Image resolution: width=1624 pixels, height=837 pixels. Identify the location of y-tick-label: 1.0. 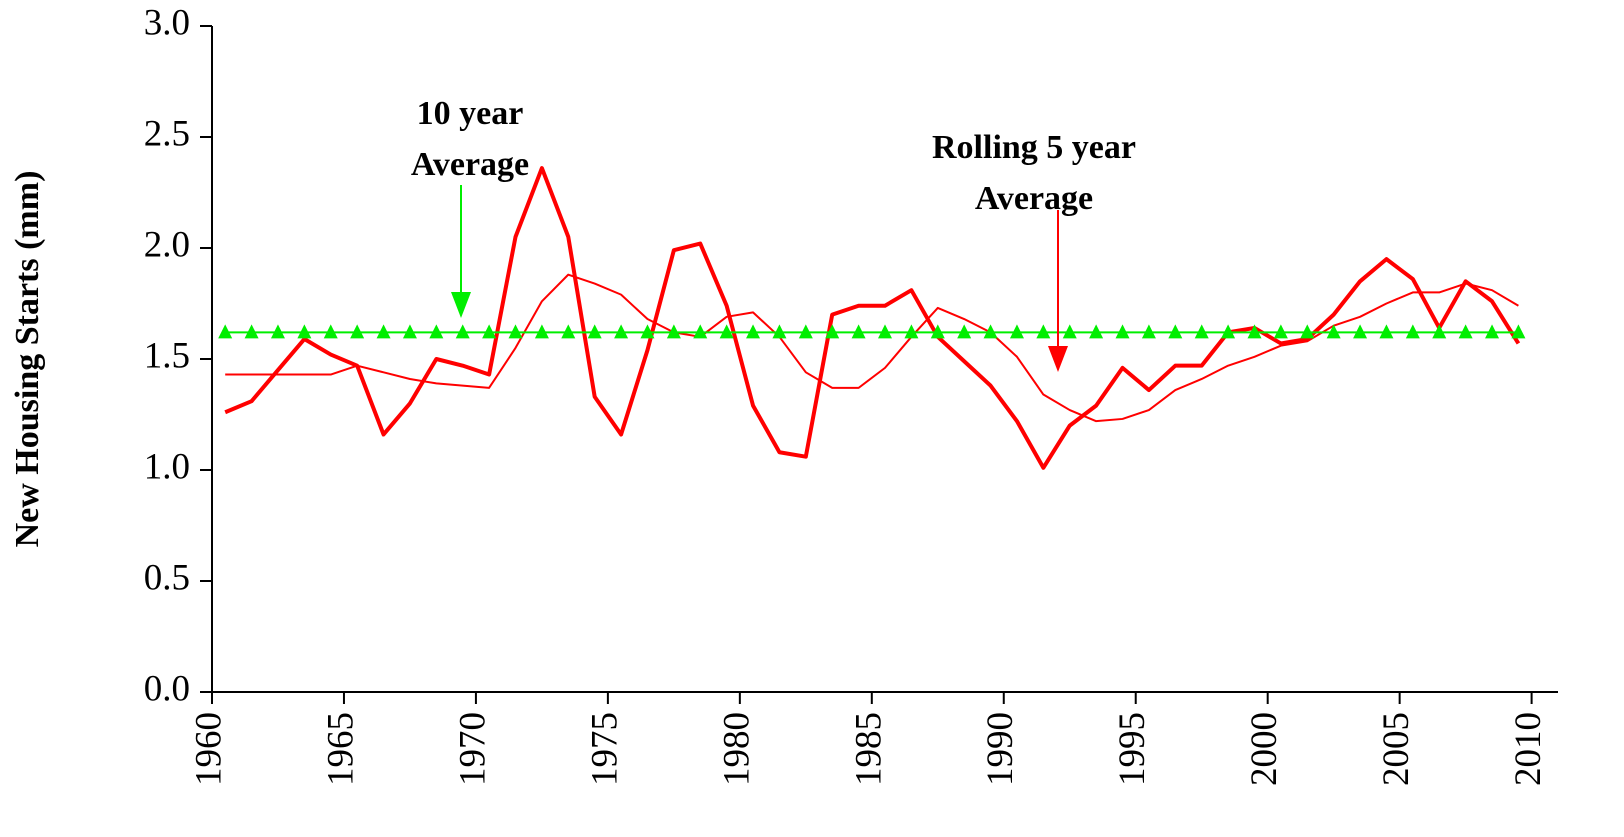
(167, 466).